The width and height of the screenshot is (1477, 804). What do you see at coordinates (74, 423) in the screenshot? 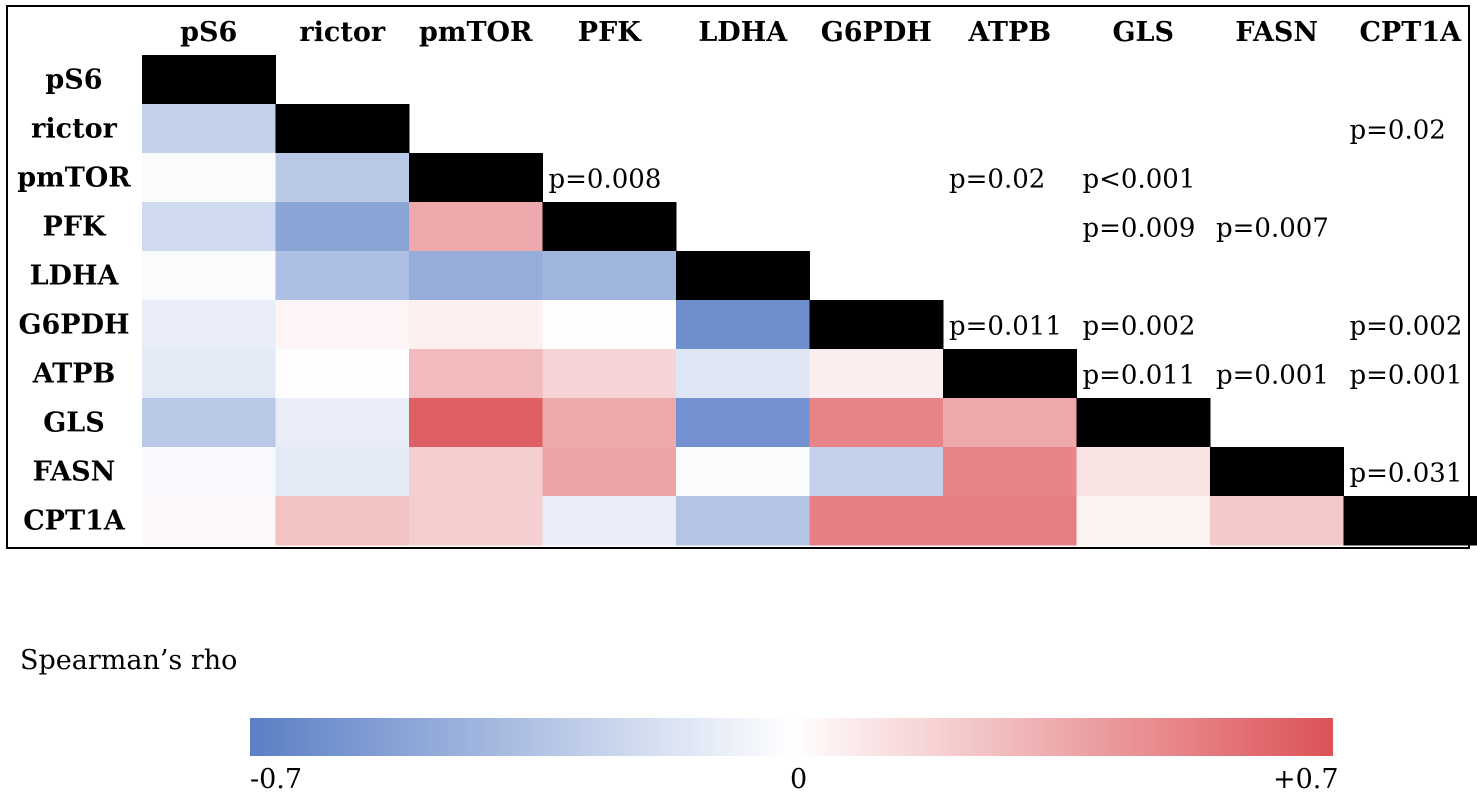
I see `row-label: GLS` at bounding box center [74, 423].